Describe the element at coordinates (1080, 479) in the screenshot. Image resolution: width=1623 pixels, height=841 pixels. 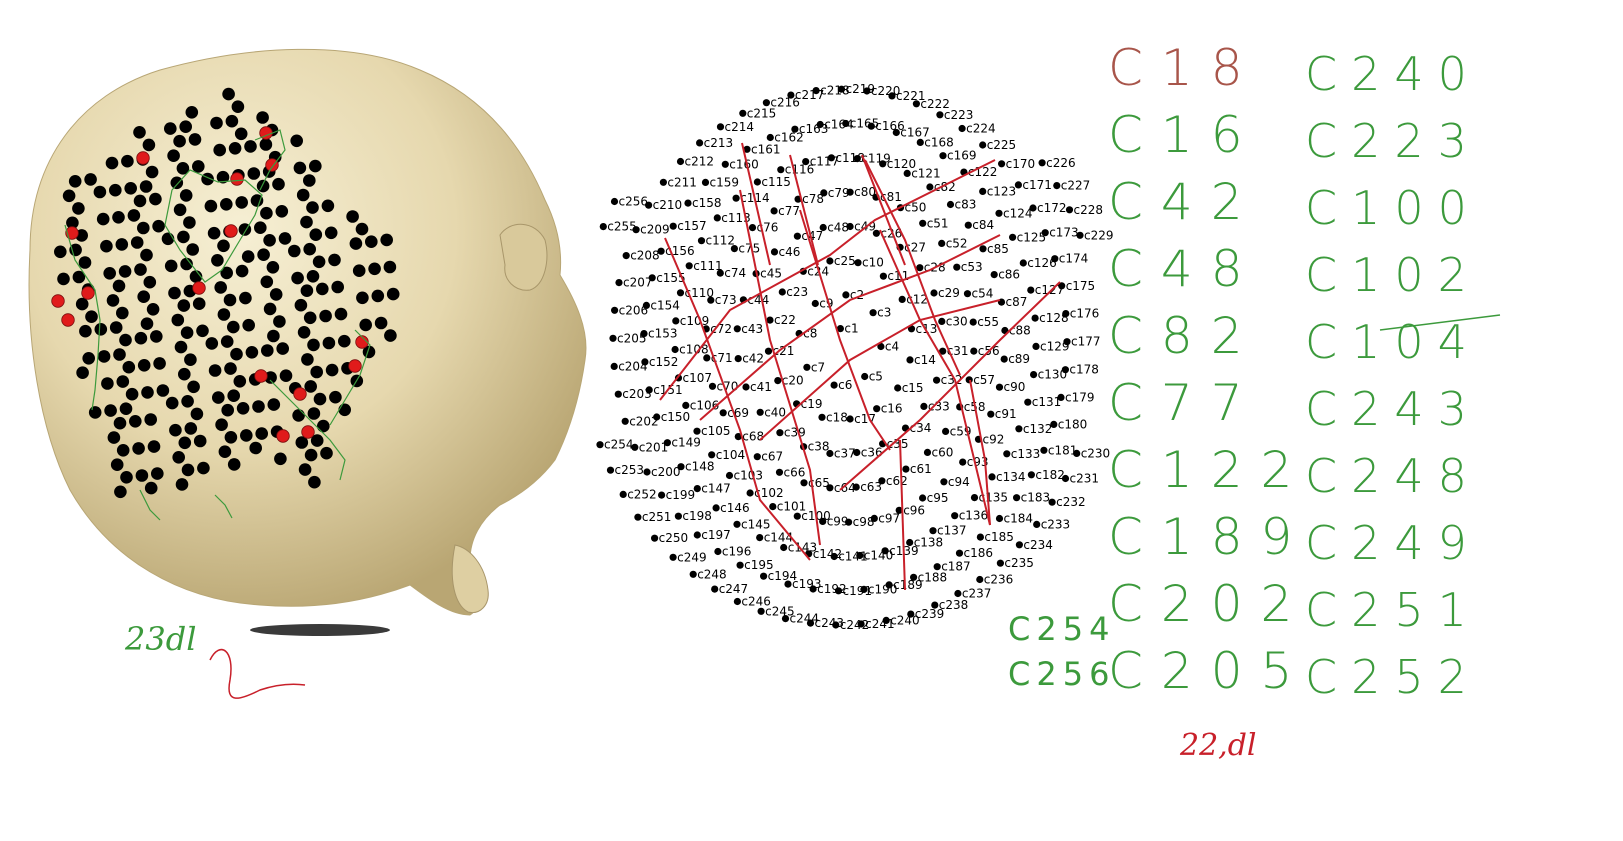
I see `map-electrode: c231` at that location.